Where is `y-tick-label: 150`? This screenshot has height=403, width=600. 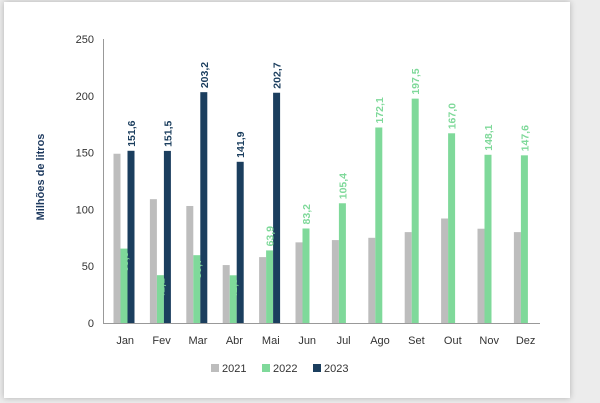
y-tick-label: 150 is located at coordinates (85, 154).